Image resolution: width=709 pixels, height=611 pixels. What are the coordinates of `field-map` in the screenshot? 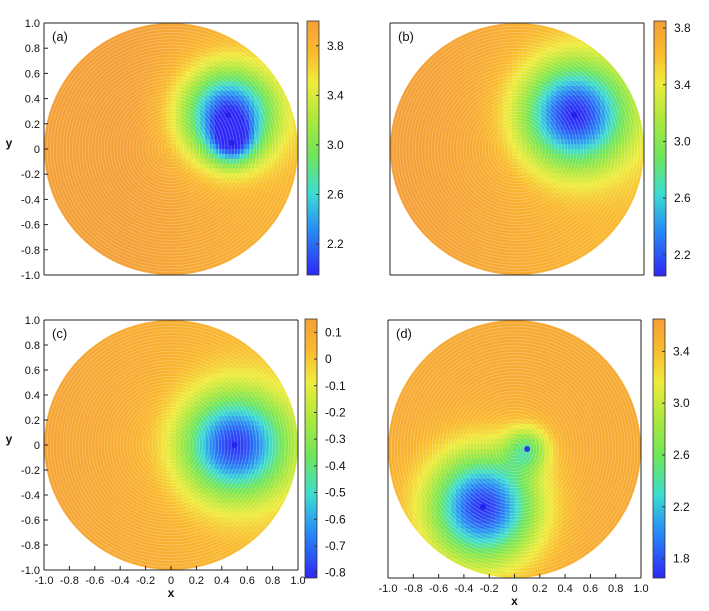 It's located at (171, 445).